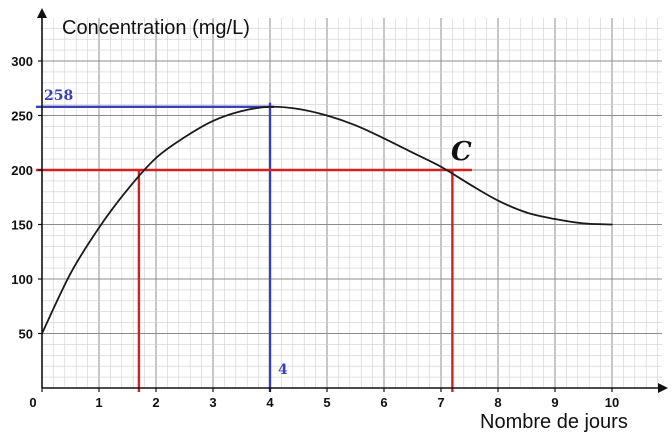 Image resolution: width=672 pixels, height=443 pixels. I want to click on y-tick-label: 200, so click(22, 170).